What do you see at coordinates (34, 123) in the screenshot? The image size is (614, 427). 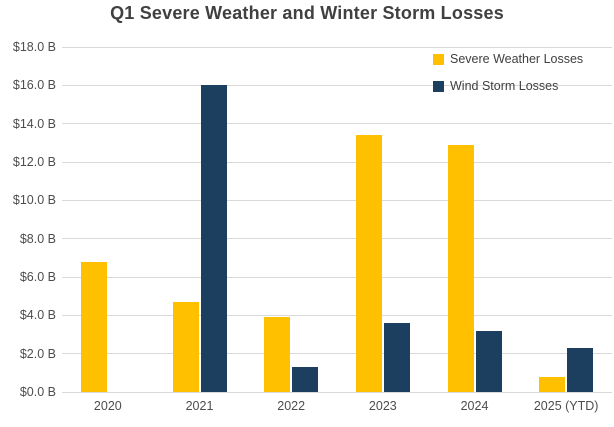 I see `y-tick-label: $14.0 B` at bounding box center [34, 123].